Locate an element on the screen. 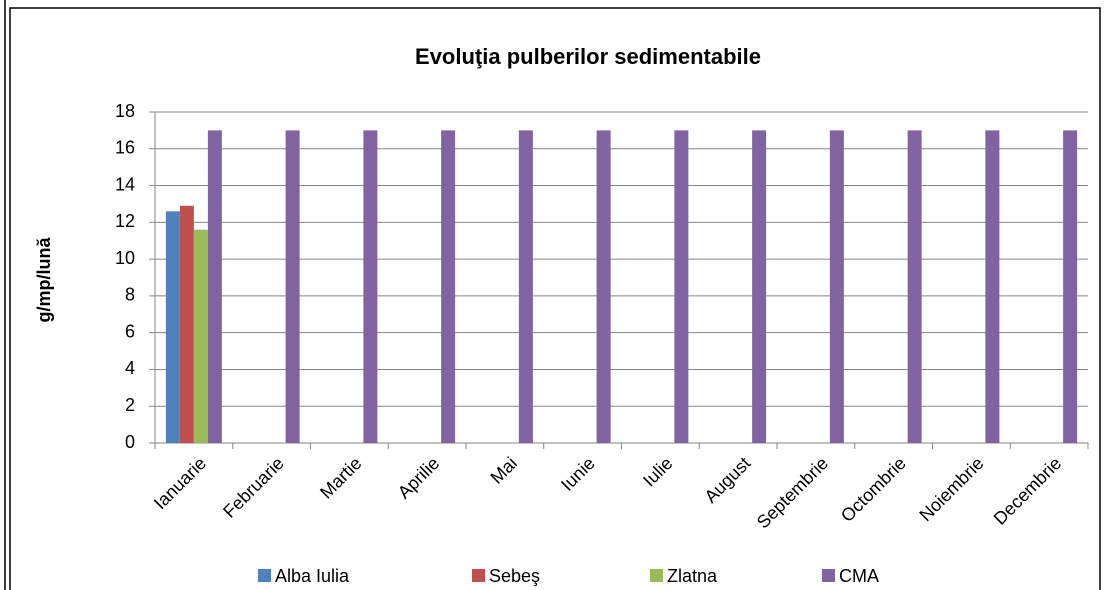  legend-label: CMA is located at coordinates (859, 576).